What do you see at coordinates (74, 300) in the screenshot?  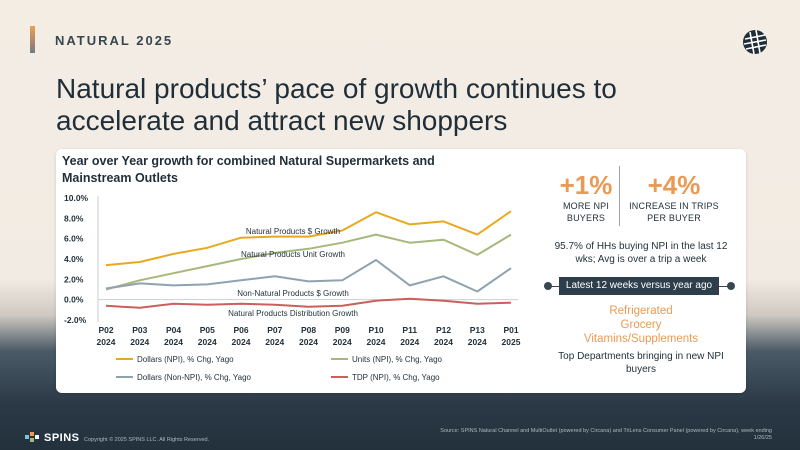 I see `y-tick-label: 0.0%` at bounding box center [74, 300].